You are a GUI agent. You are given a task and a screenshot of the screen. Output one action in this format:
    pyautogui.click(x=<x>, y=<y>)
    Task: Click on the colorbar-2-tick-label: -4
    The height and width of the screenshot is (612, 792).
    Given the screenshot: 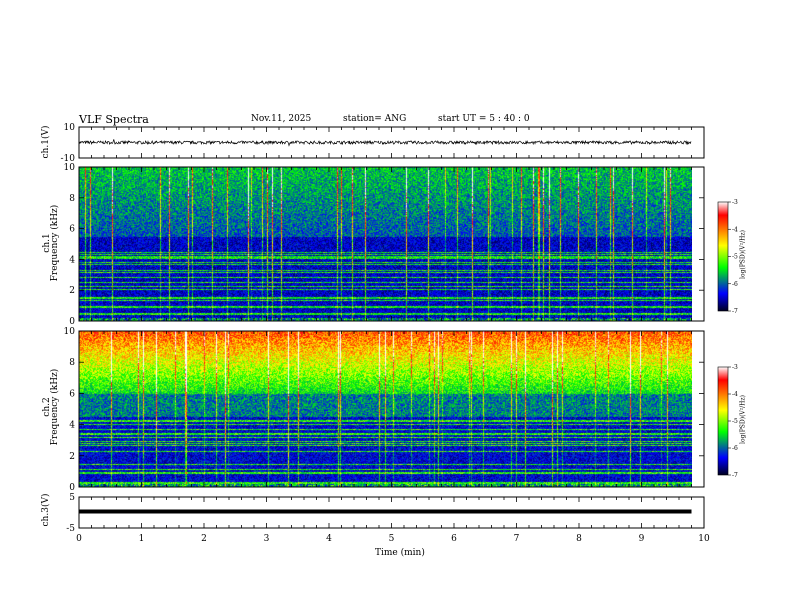 What is the action you would take?
    pyautogui.click(x=735, y=394)
    